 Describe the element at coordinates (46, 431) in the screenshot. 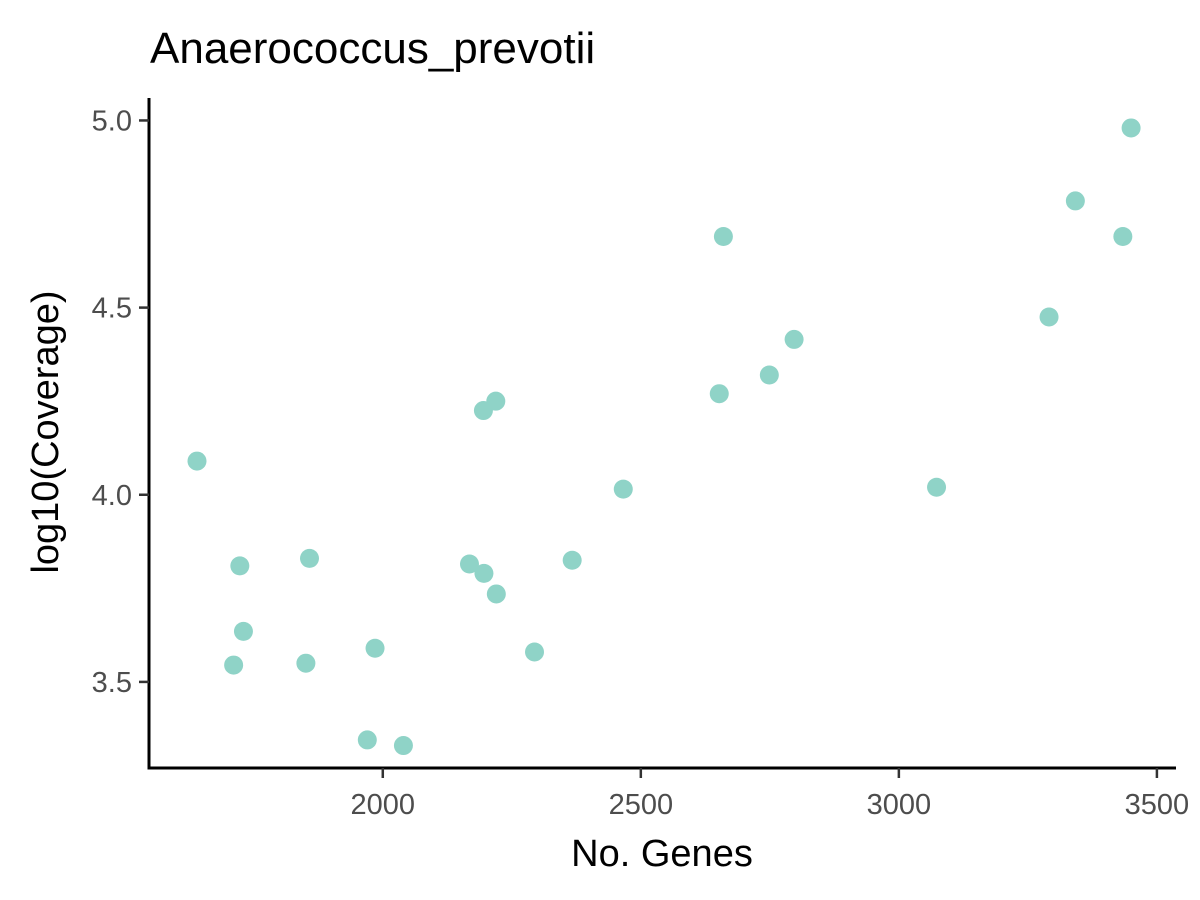

I see `y-axis-title: log10(Coverage)` at that location.